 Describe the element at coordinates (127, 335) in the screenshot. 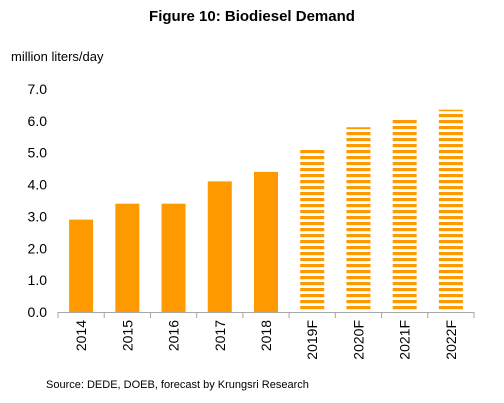

I see `x-tick-label: 2015` at that location.